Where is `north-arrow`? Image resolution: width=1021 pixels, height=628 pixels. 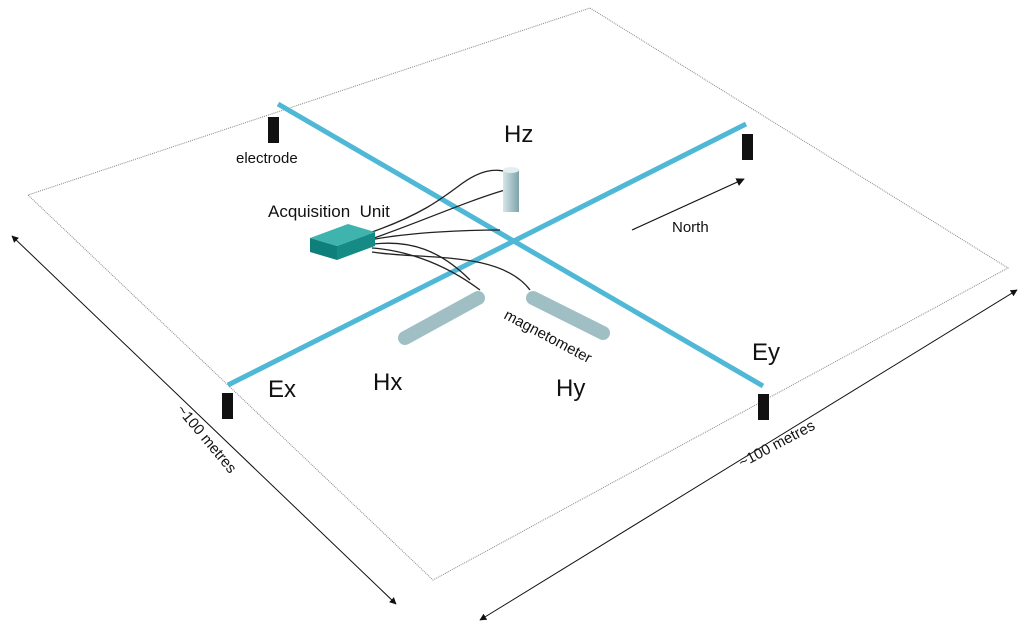
north-arrow is located at coordinates (688, 204).